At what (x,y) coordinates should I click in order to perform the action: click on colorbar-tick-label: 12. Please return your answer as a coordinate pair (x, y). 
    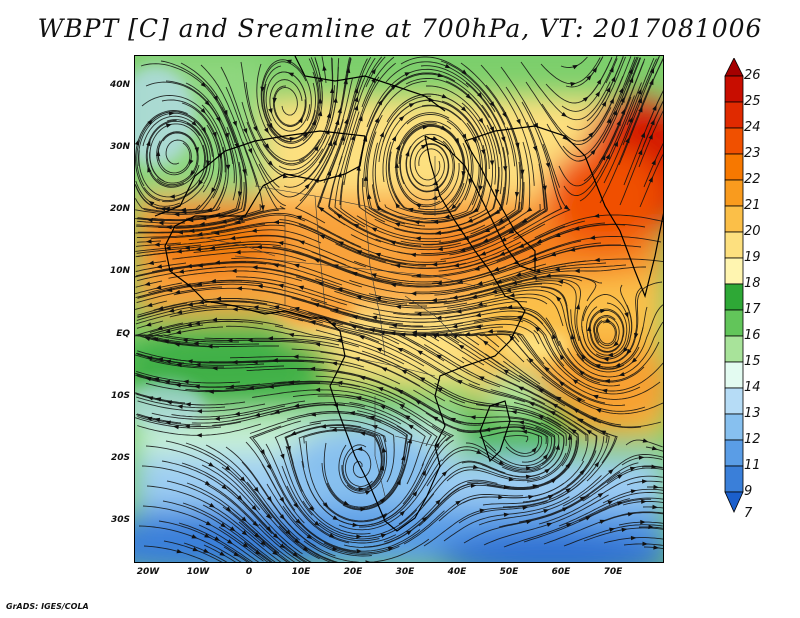
    Looking at the image, I should click on (752, 439).